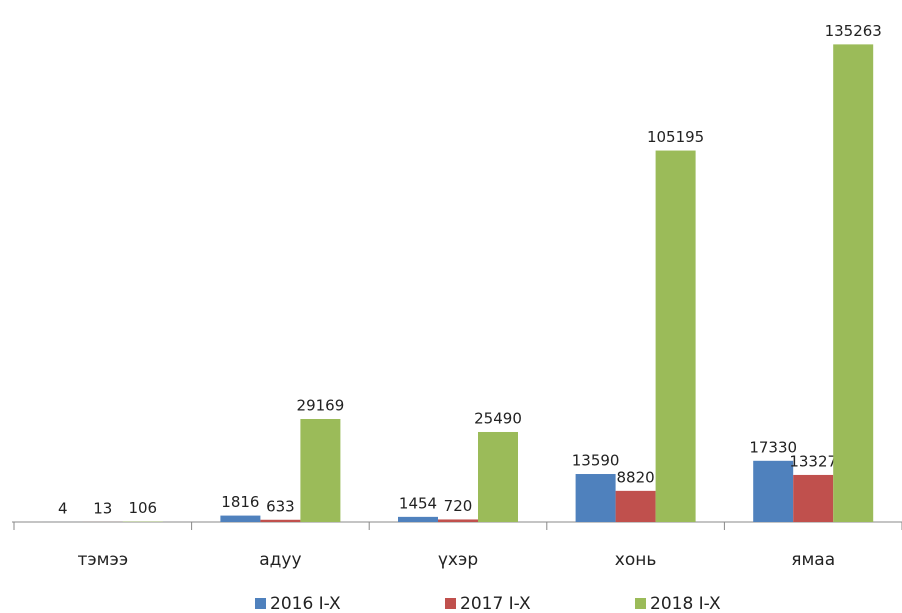 Image resolution: width=902 pixels, height=613 pixels. I want to click on data-label: 8820, so click(636, 477).